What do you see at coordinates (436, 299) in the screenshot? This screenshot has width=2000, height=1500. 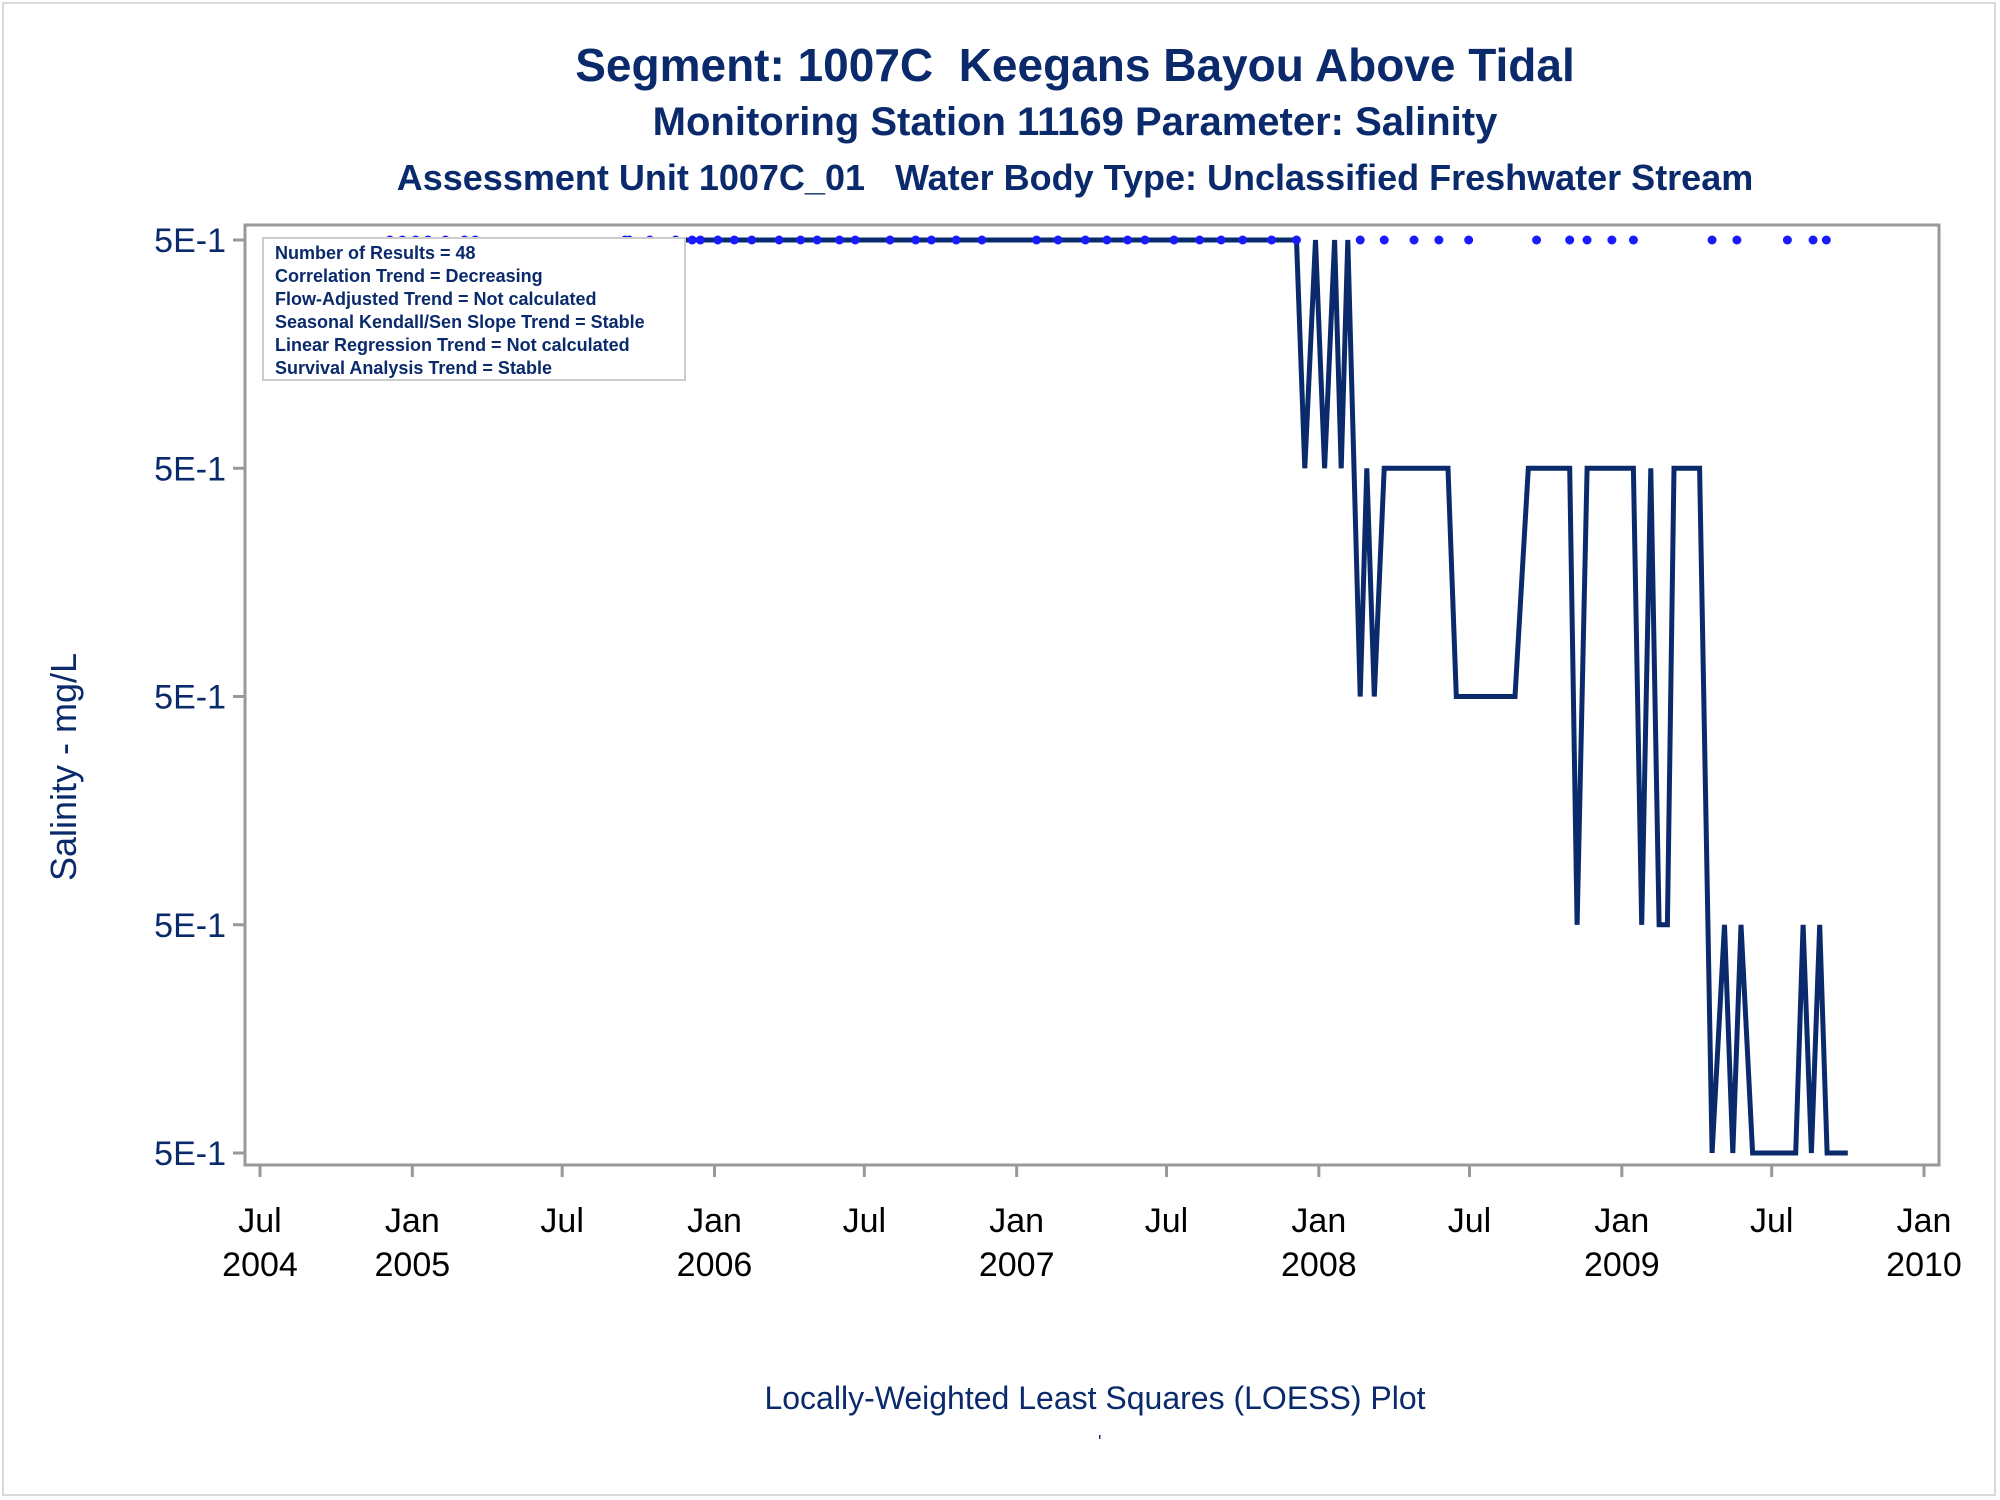 I see `stats-legend-line: Flow-Adjusted Trend = Not calculated` at bounding box center [436, 299].